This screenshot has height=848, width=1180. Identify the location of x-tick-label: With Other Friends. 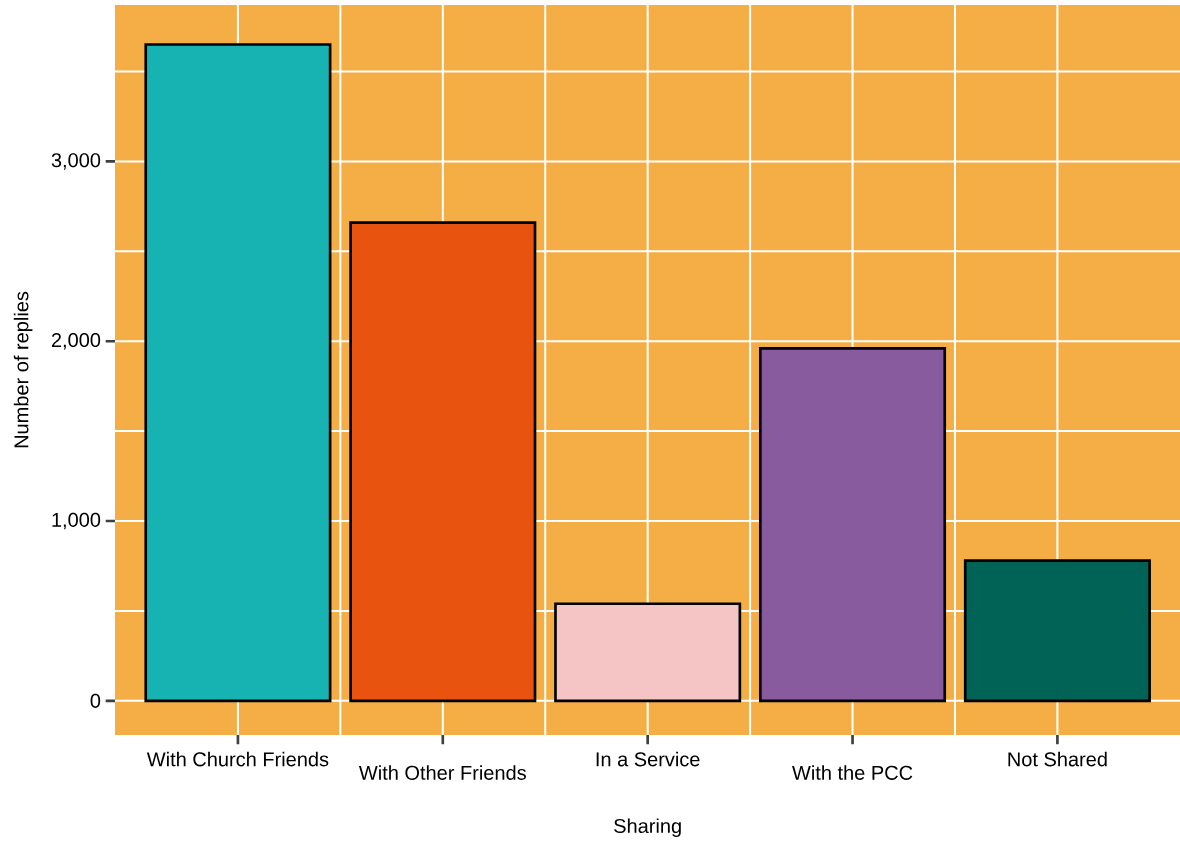
(442, 772).